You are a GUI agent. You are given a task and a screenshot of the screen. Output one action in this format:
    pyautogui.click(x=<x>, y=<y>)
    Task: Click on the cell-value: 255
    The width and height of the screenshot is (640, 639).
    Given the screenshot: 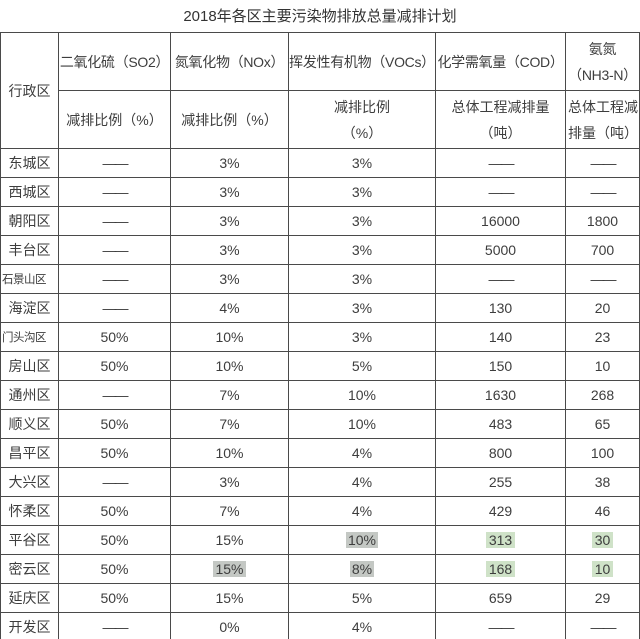 What is the action you would take?
    pyautogui.click(x=500, y=482)
    